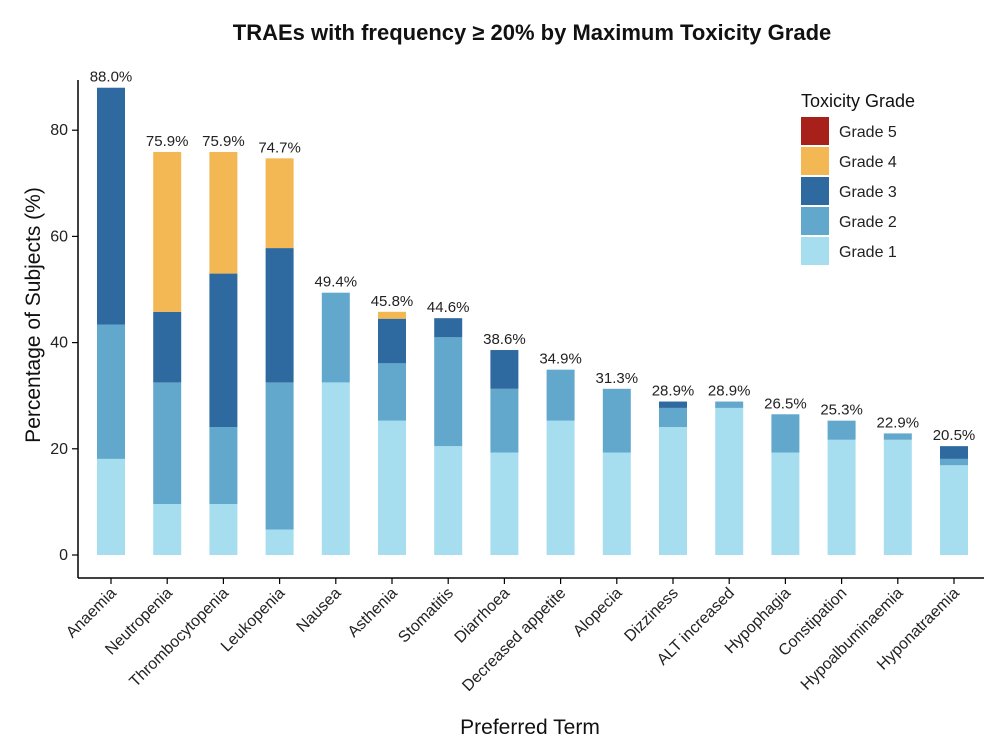 The image size is (996, 750). Describe the element at coordinates (319, 610) in the screenshot. I see `x-tick-label: Nausea` at that location.